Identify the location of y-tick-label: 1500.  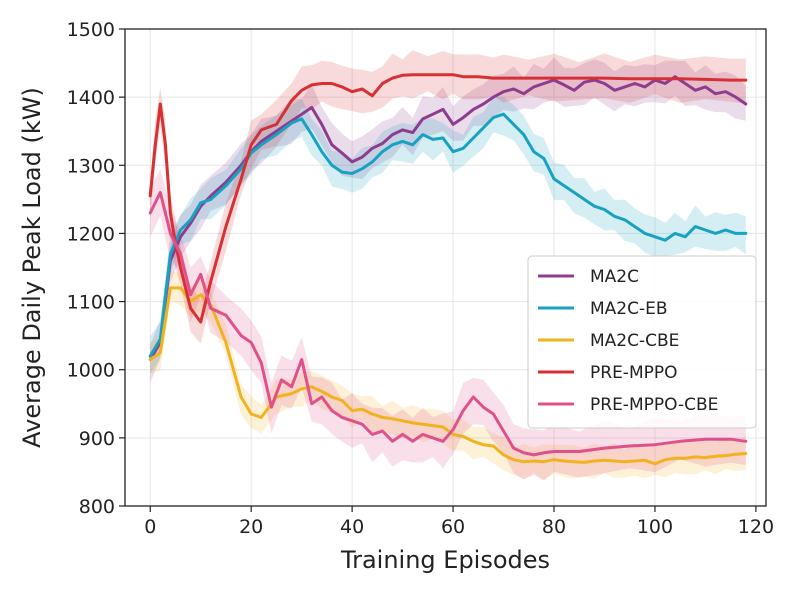
(91, 30).